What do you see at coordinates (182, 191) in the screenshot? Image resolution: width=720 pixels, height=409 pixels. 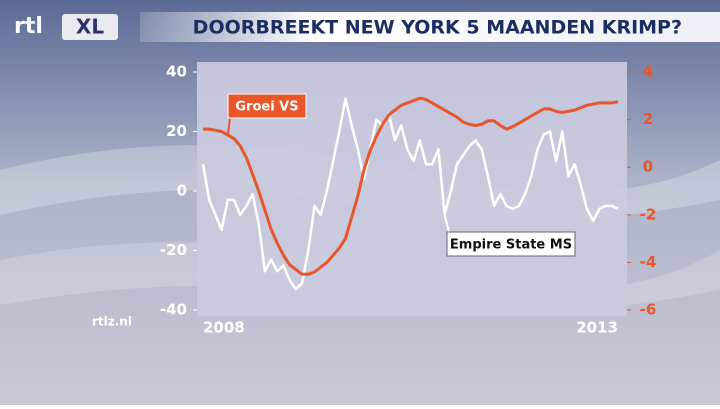 I see `y-tick-label: 0` at bounding box center [182, 191].